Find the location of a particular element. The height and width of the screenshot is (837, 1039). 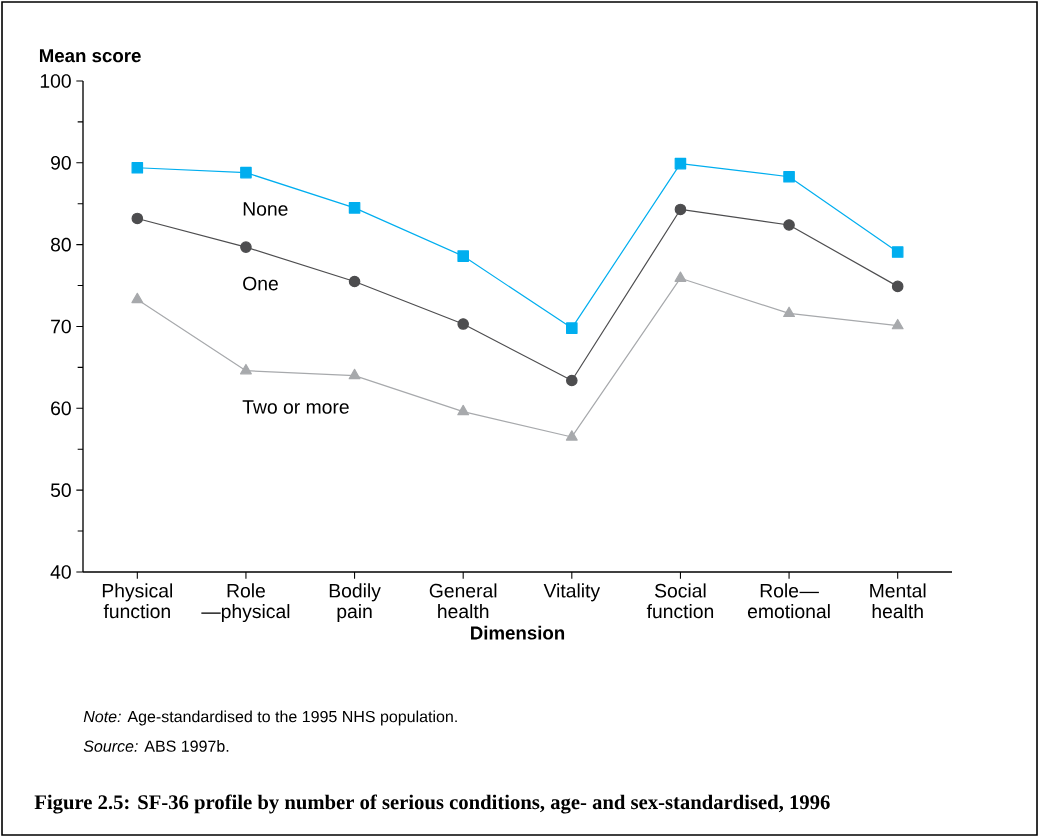

series-label: Two or more is located at coordinates (295, 407).